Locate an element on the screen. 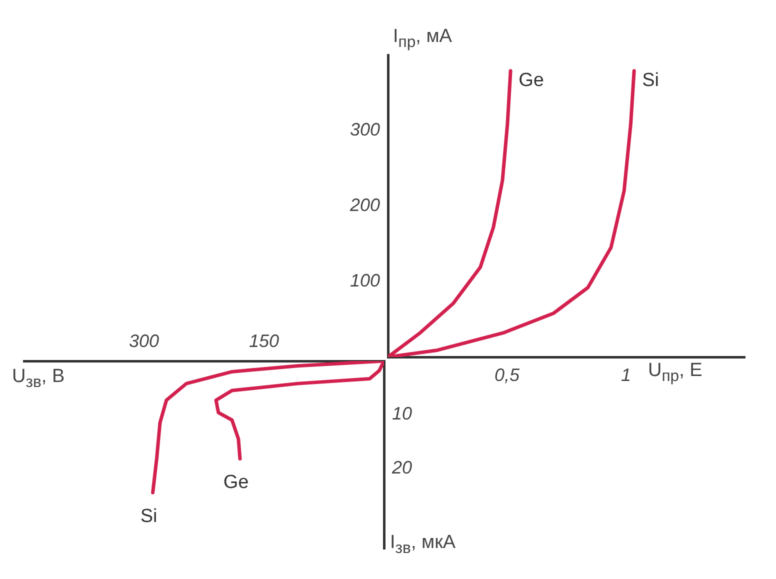 The width and height of the screenshot is (776, 579). x-tick-label: 150 is located at coordinates (264, 341).